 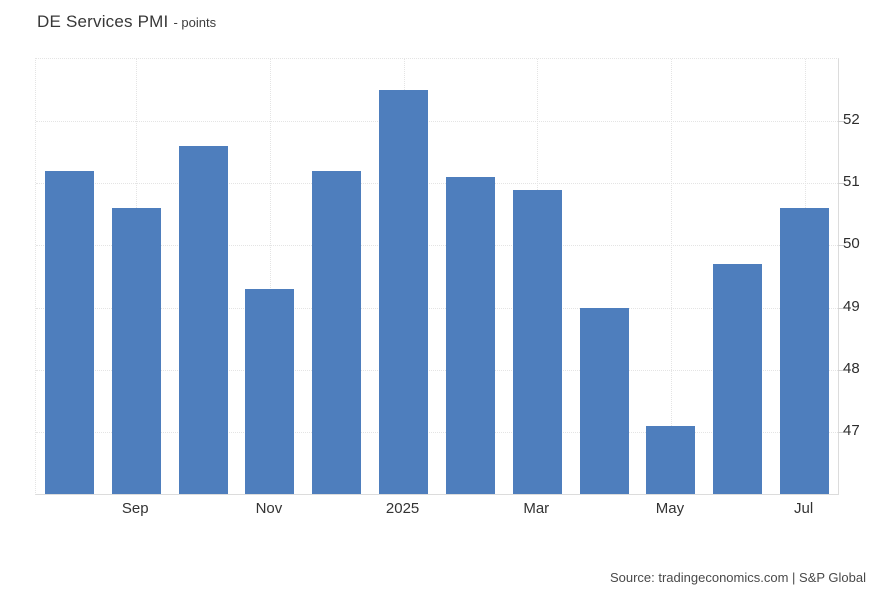 What do you see at coordinates (851, 368) in the screenshot?
I see `y-tick-label-48: 48` at bounding box center [851, 368].